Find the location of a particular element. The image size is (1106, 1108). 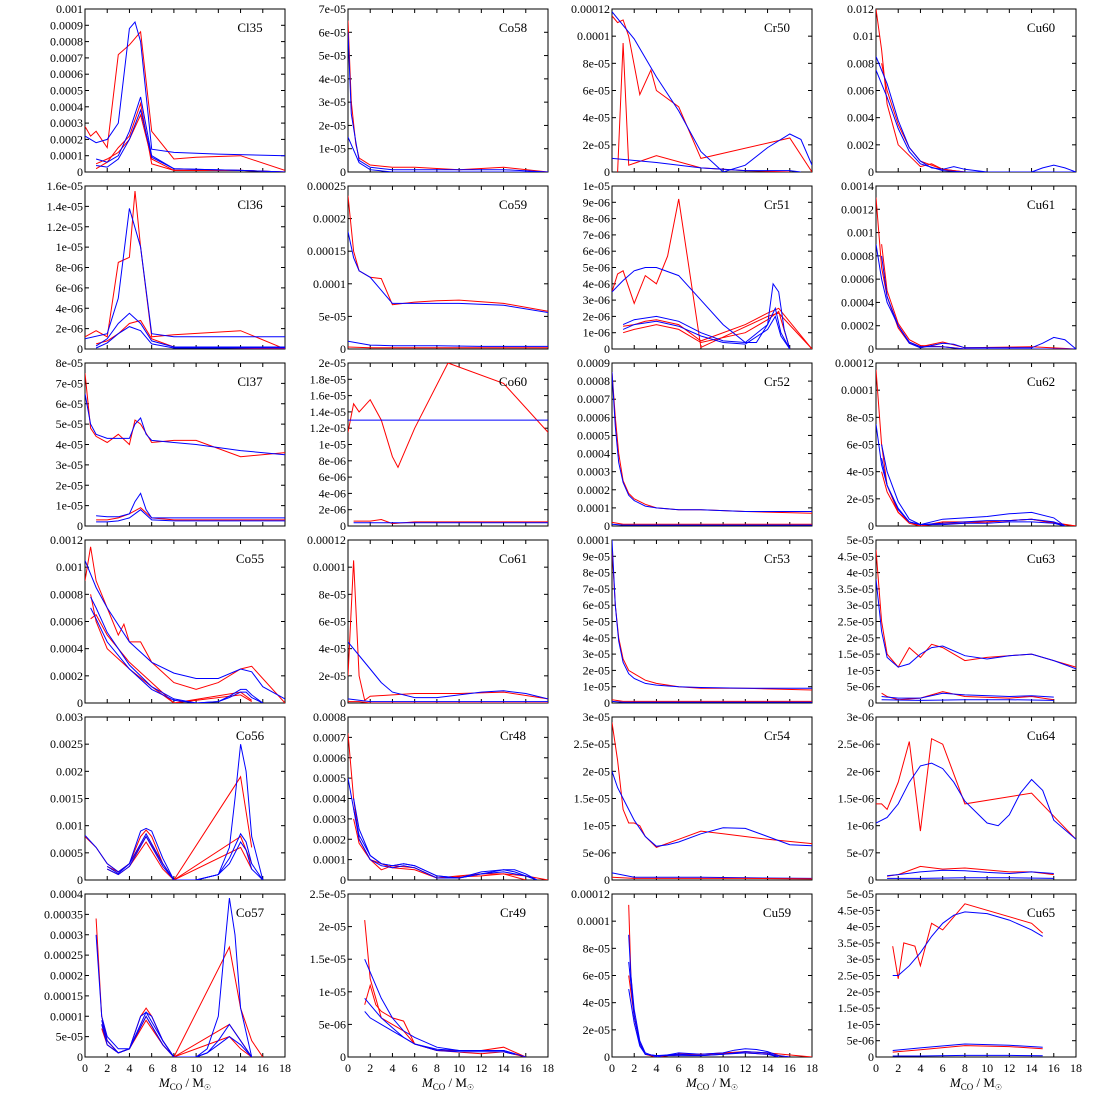

y-tick-label: 8e-06 is located at coordinates (69, 268).